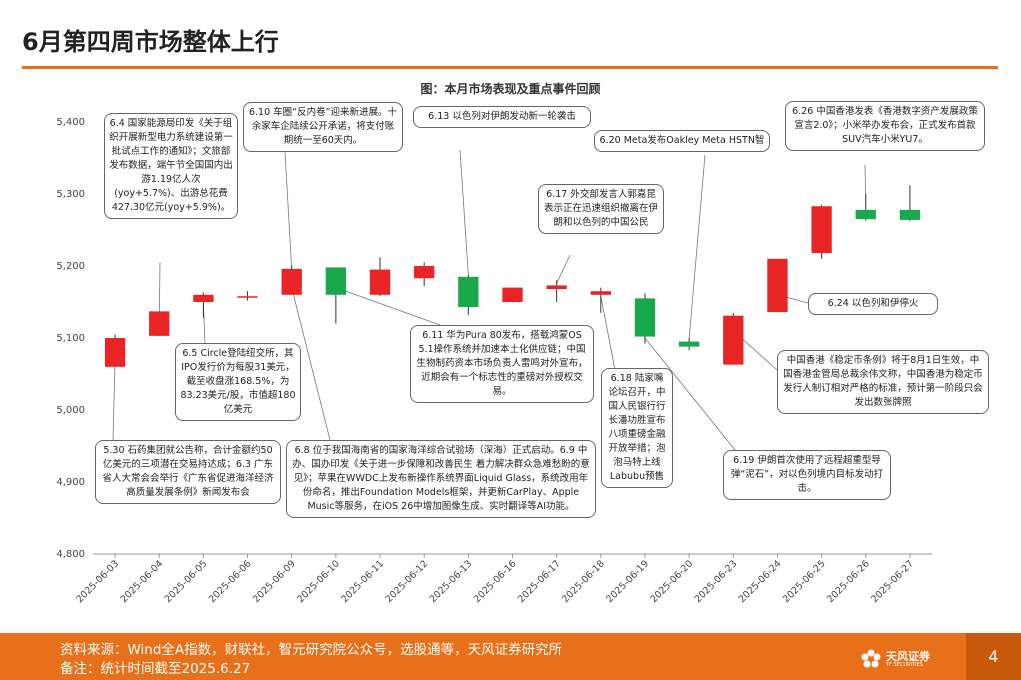  What do you see at coordinates (873, 304) in the screenshot?
I see `annotation-0624: 6.24 以色列和伊停火` at bounding box center [873, 304].